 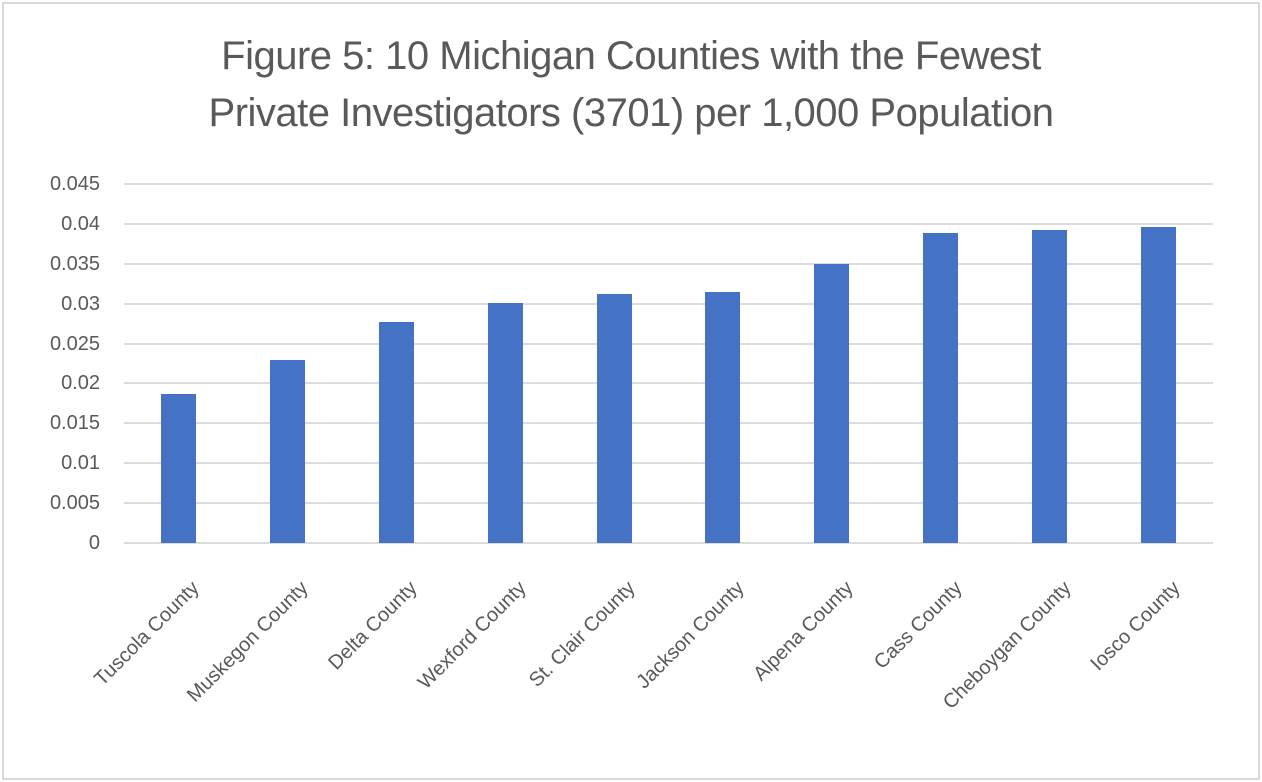 What do you see at coordinates (668, 223) in the screenshot?
I see `gridline-0.04` at bounding box center [668, 223].